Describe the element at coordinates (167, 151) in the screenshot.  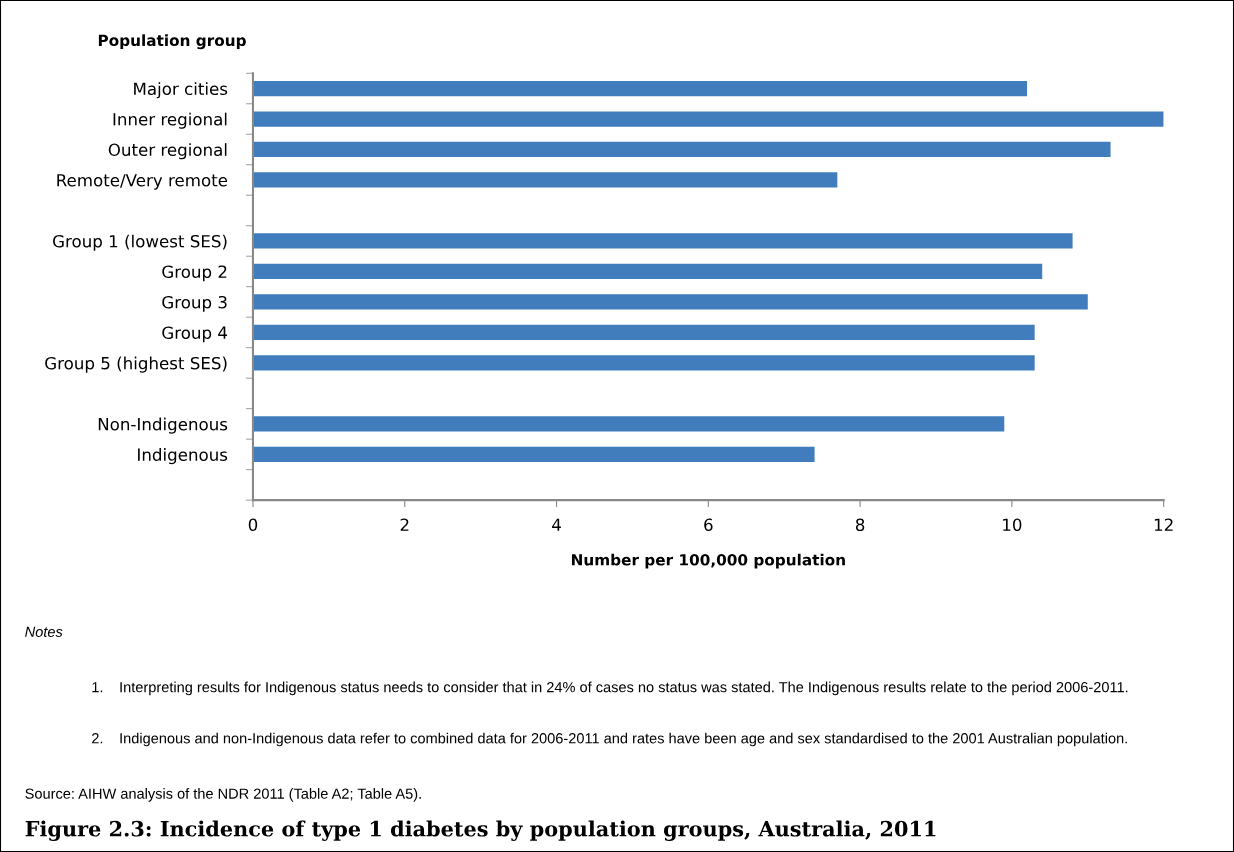
I see `y-tick-label: Outer regional` at that location.